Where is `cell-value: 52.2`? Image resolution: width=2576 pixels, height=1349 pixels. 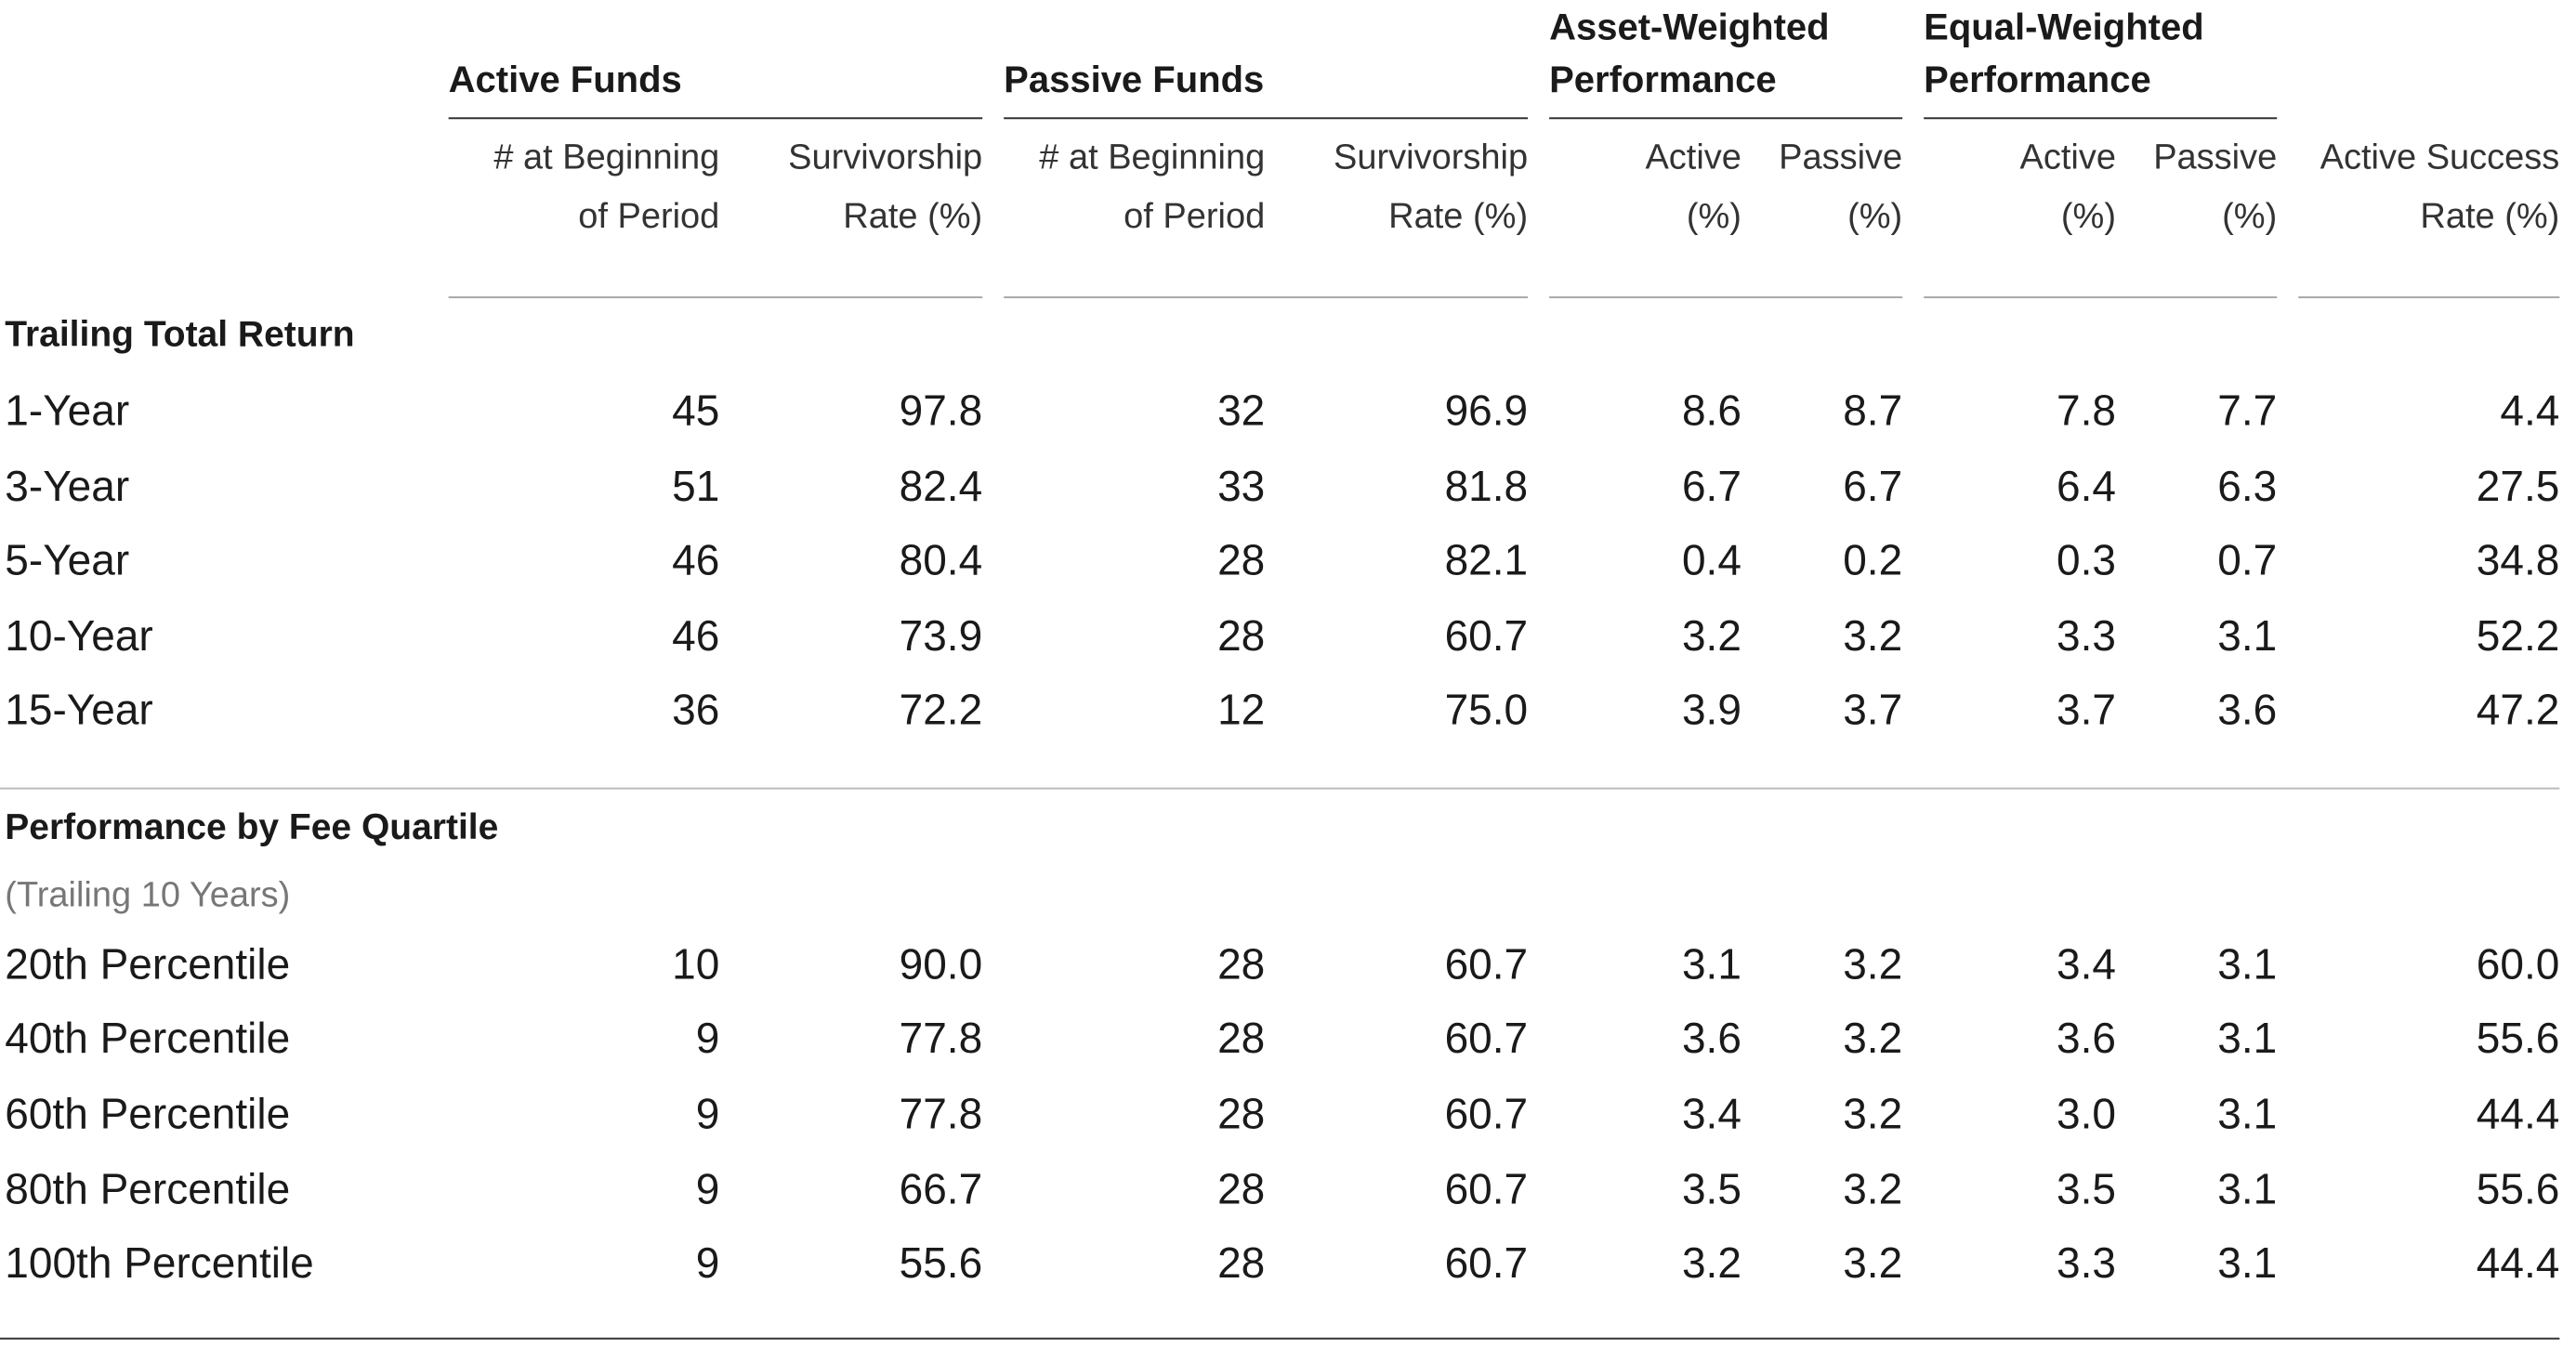 cell-value: 52.2 is located at coordinates (2518, 635).